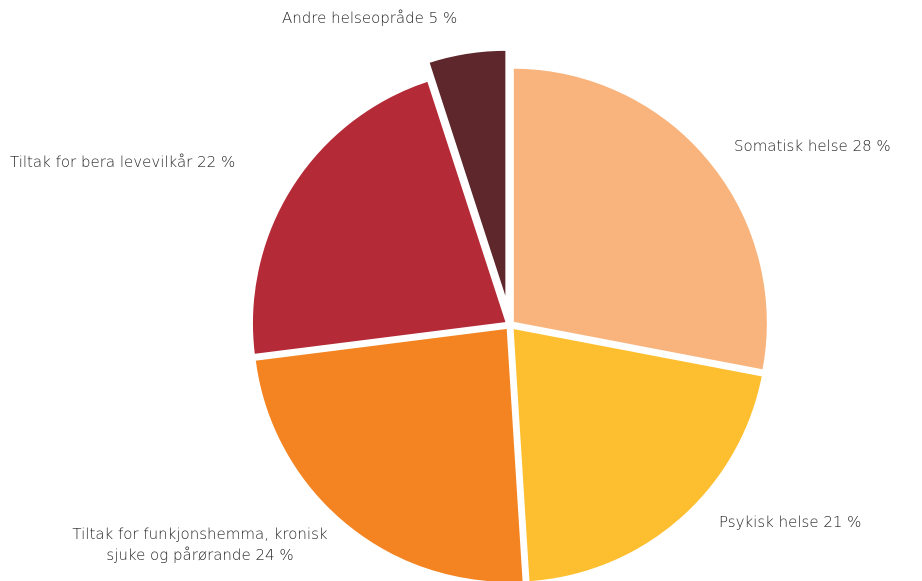  Describe the element at coordinates (101, 162) in the screenshot. I see `category: Tiltak for bera levevilkår` at that location.